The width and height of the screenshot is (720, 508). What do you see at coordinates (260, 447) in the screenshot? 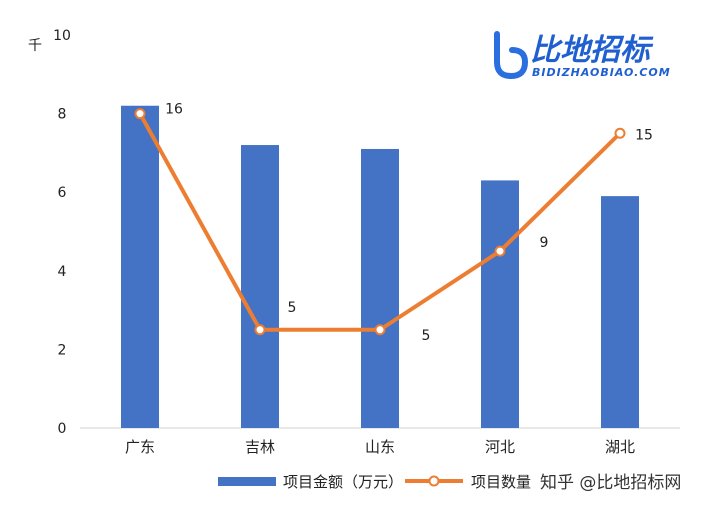
I see `x-category-label: 吉林` at bounding box center [260, 447].